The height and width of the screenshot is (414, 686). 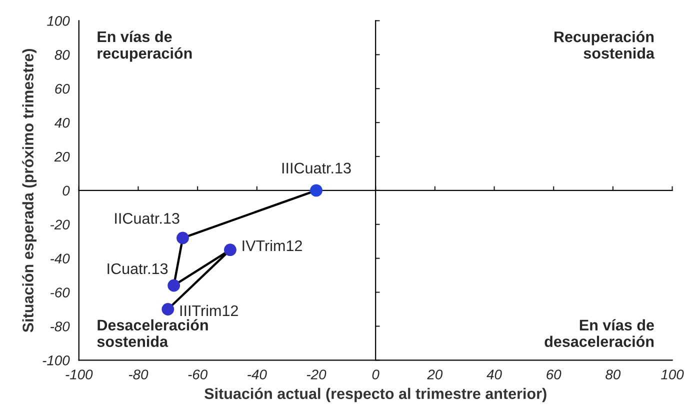 I want to click on y-tick-label: -60, so click(x=60, y=293).